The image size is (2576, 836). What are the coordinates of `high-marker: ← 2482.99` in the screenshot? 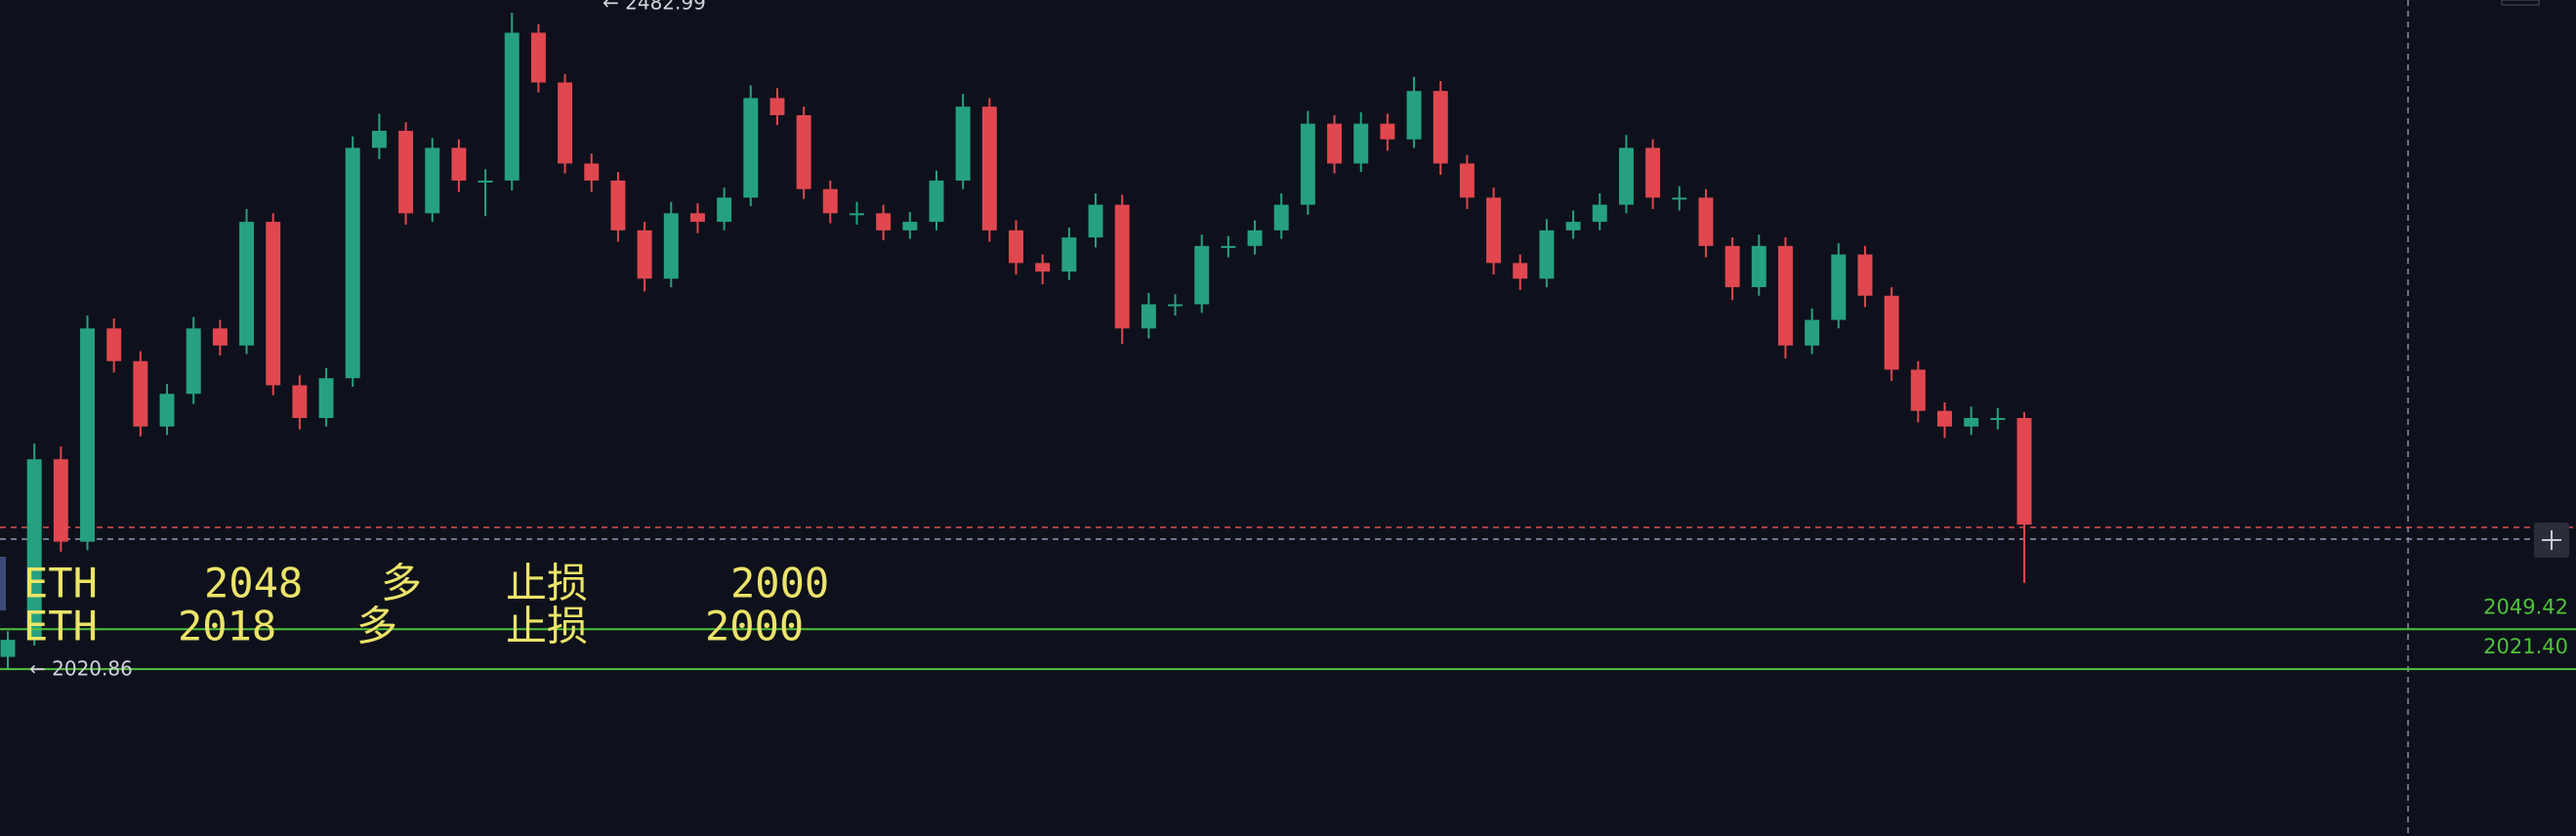 It's located at (654, 7).